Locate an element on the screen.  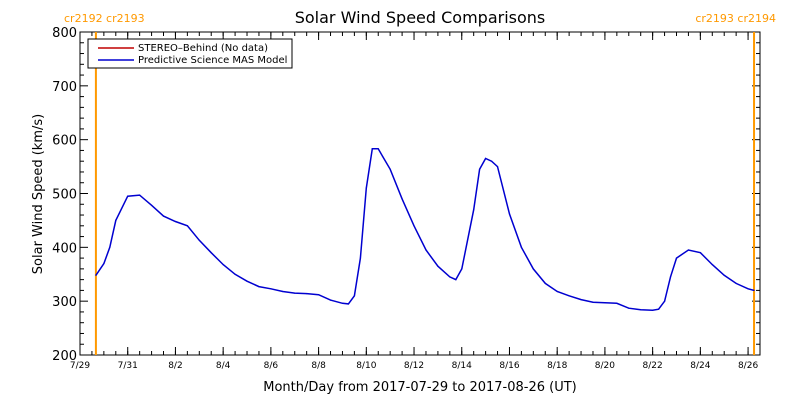
x-tick-label: 7/29 is located at coordinates (80, 366).